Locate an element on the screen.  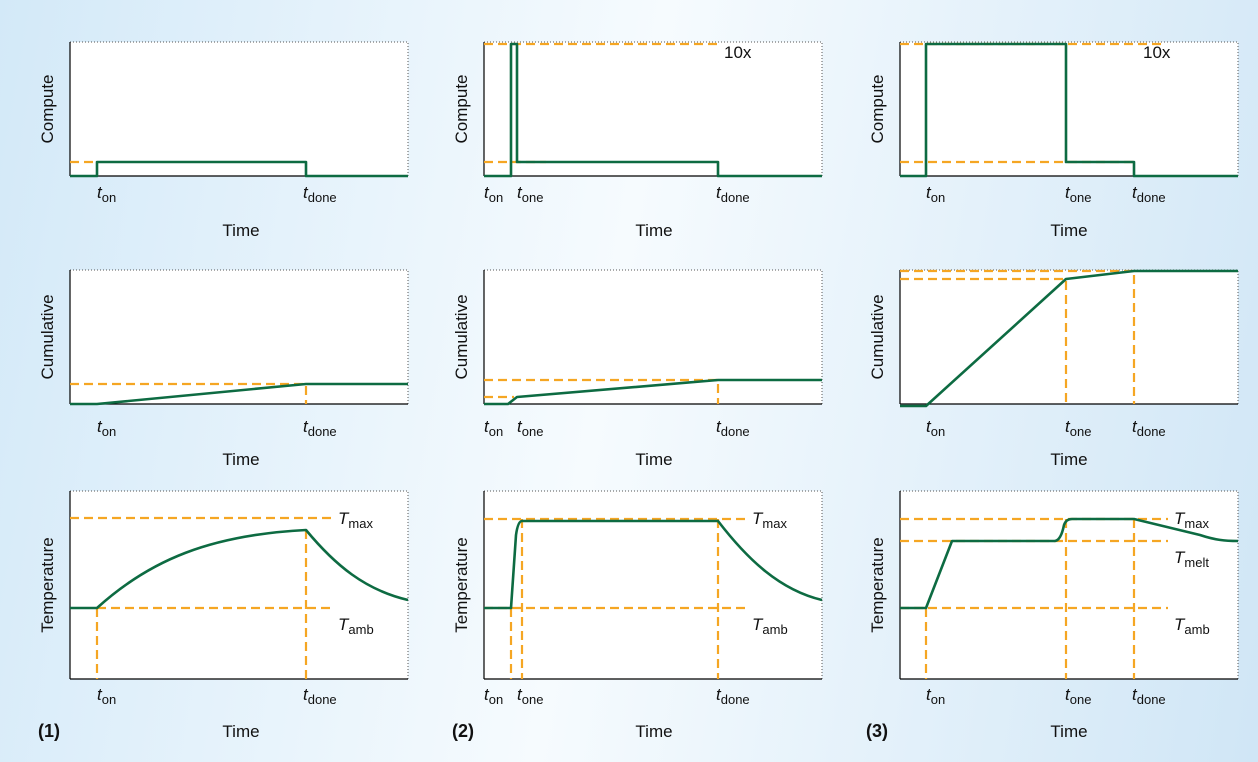
cumulative-plot-1: Cumulative ton tdone Time is located at coordinates (223, 369).